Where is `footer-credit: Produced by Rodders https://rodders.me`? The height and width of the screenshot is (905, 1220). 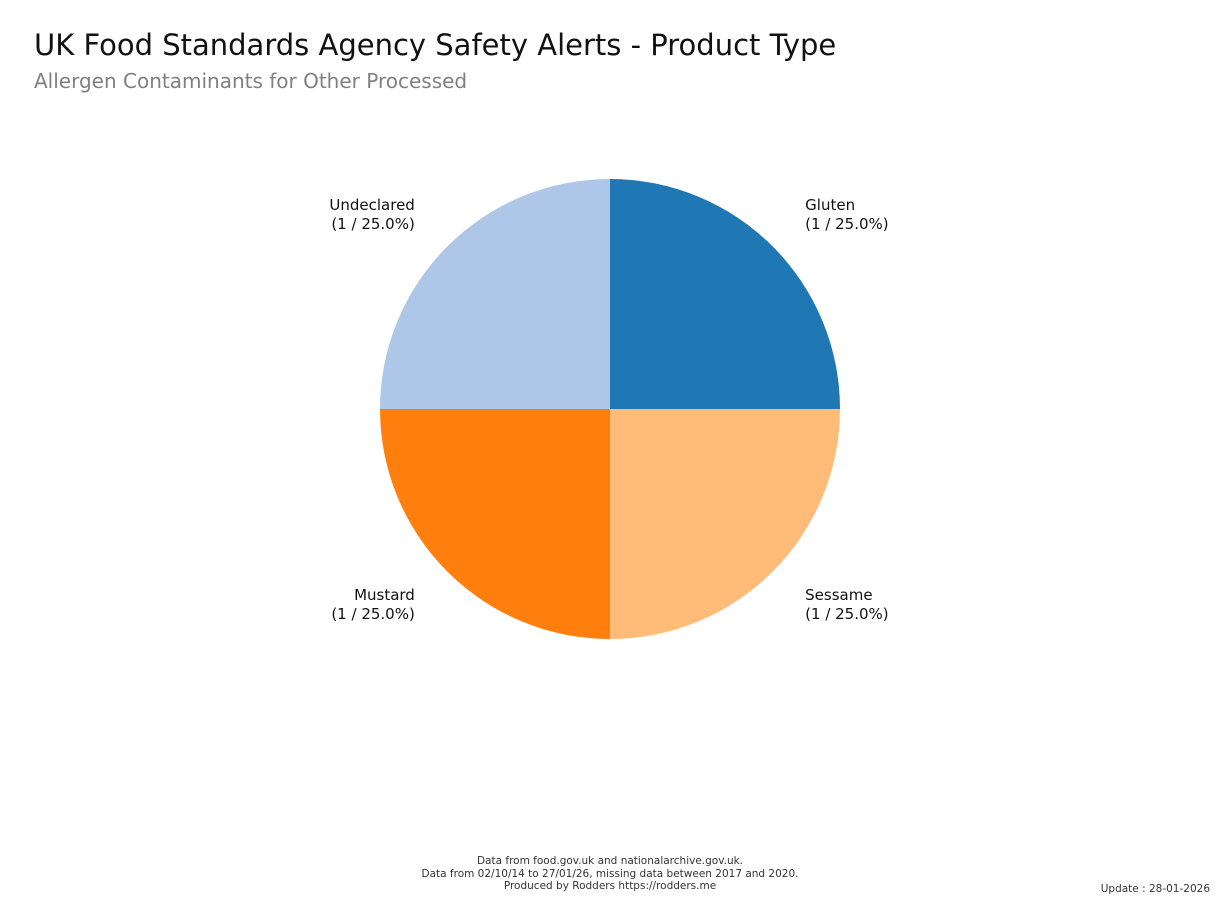 footer-credit: Produced by Rodders https://rodders.me is located at coordinates (610, 886).